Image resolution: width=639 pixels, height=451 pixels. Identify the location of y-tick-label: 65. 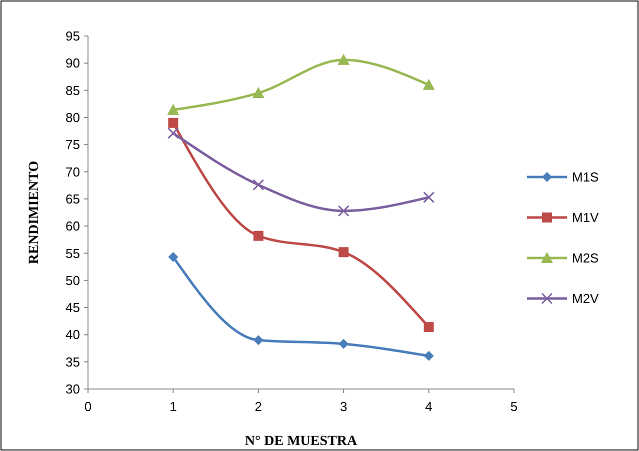
(73, 198).